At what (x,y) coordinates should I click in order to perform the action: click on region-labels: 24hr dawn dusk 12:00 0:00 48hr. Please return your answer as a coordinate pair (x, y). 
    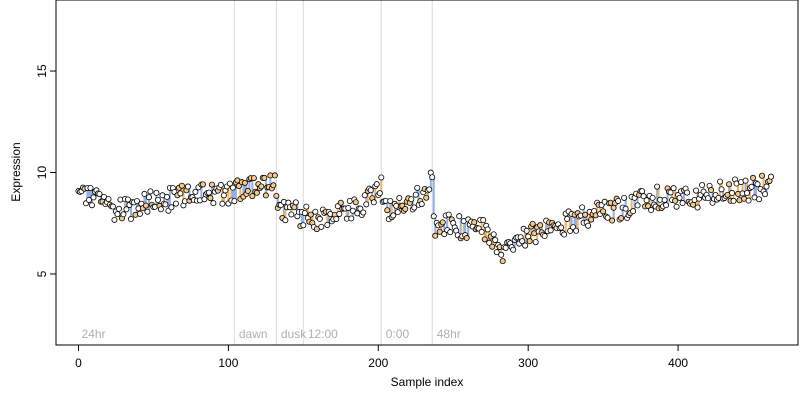
    Looking at the image, I should click on (270, 334).